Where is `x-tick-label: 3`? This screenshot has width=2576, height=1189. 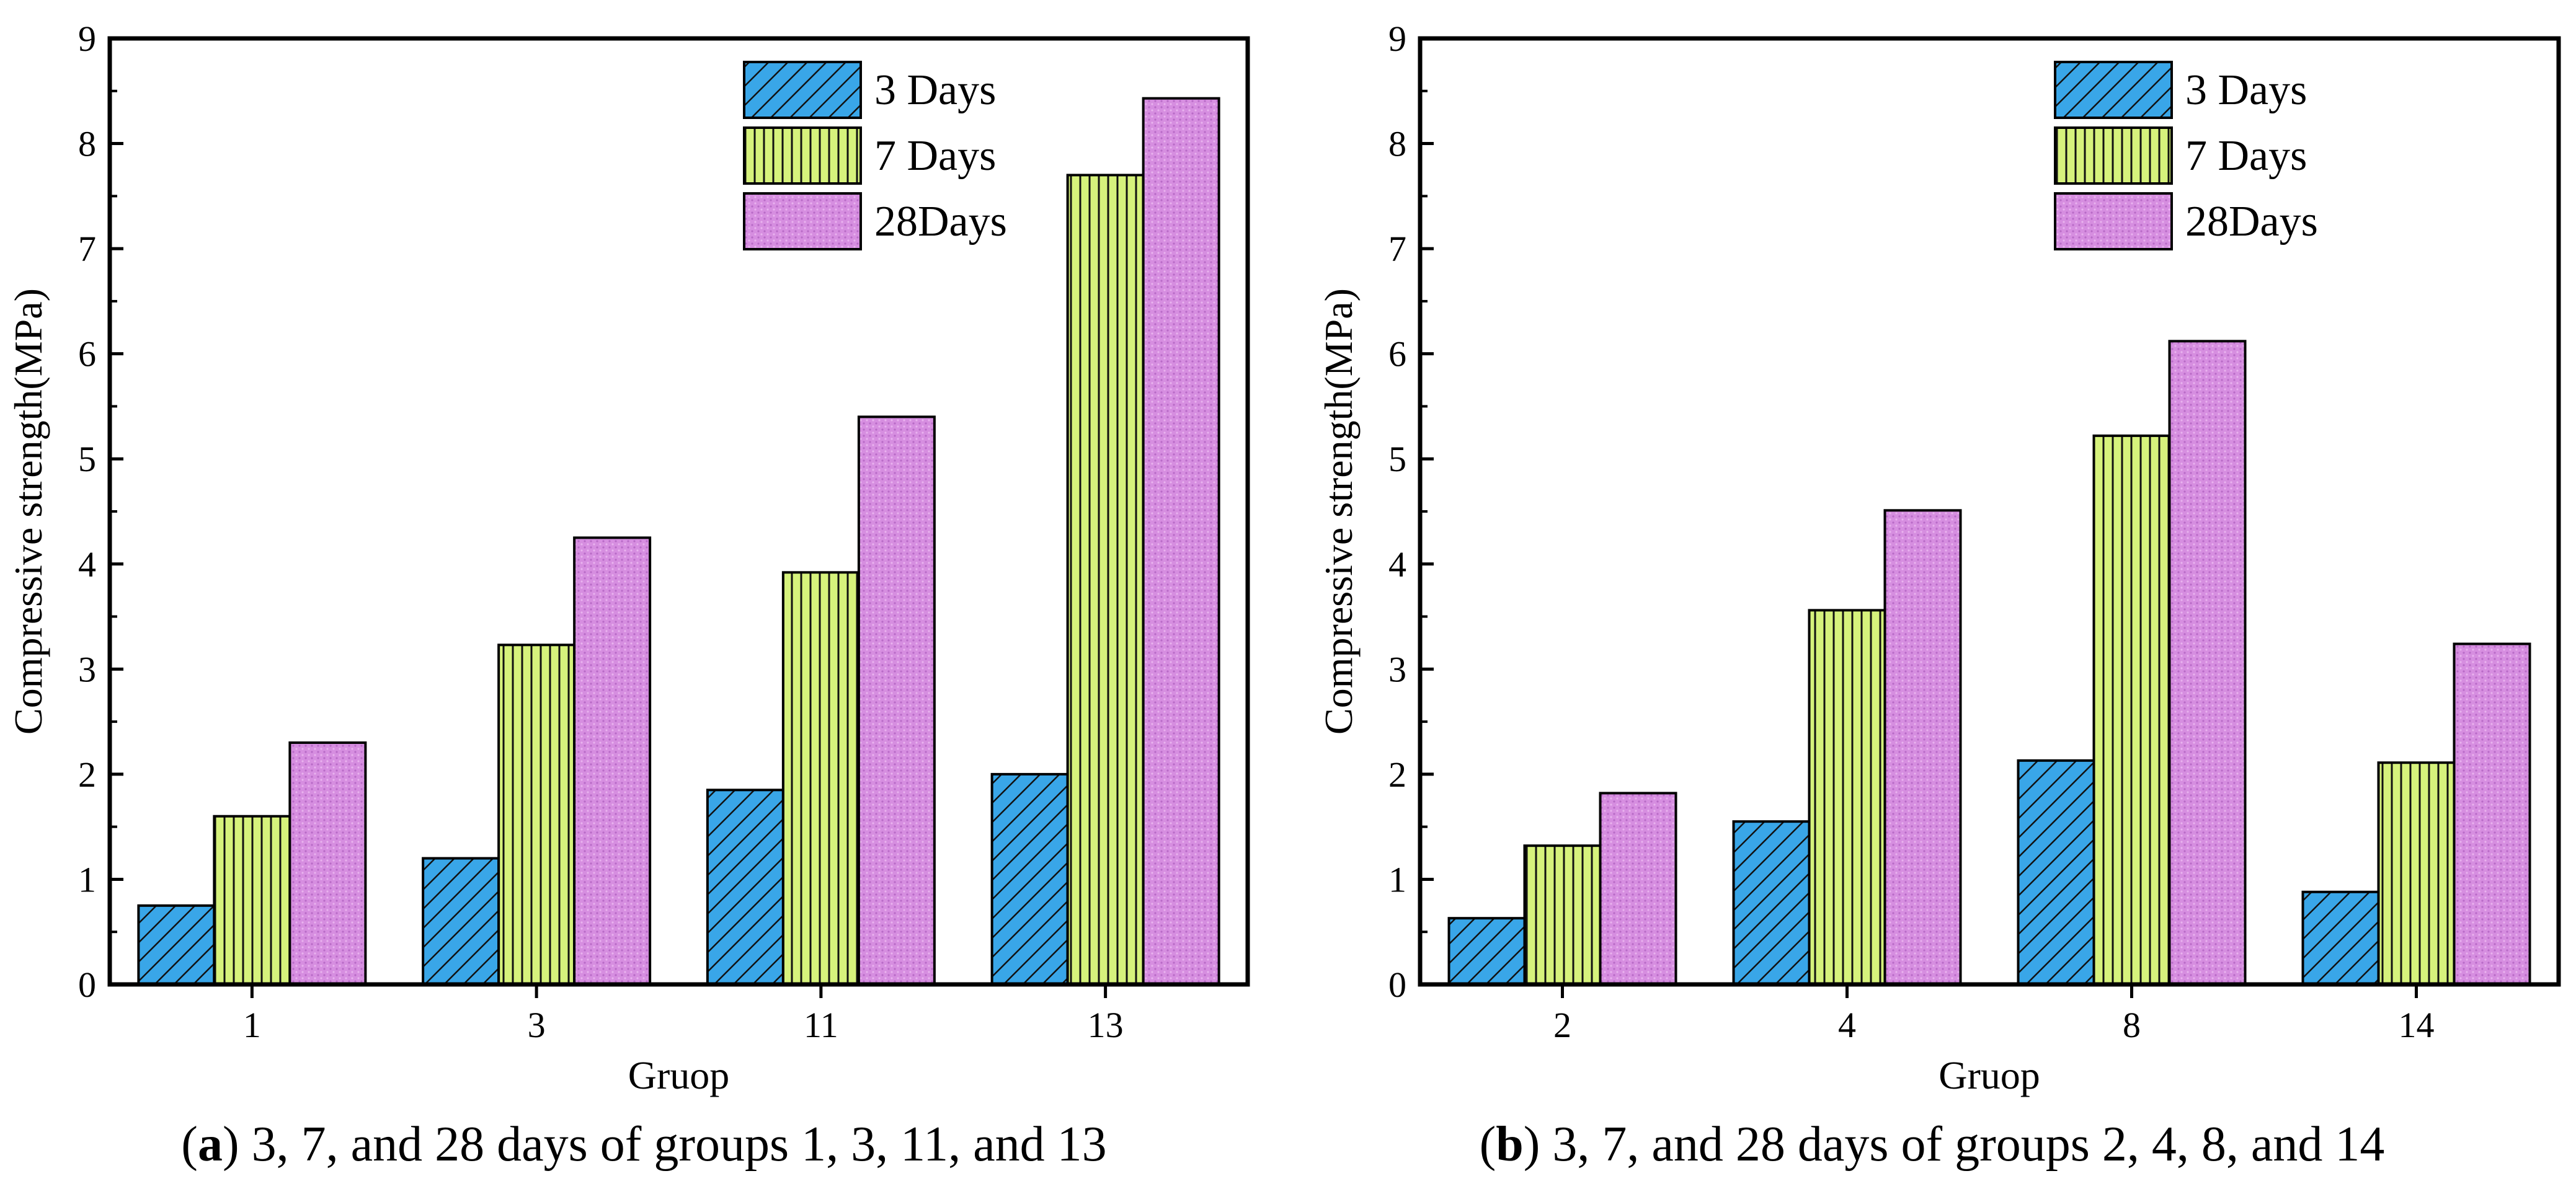 x-tick-label: 3 is located at coordinates (537, 1025).